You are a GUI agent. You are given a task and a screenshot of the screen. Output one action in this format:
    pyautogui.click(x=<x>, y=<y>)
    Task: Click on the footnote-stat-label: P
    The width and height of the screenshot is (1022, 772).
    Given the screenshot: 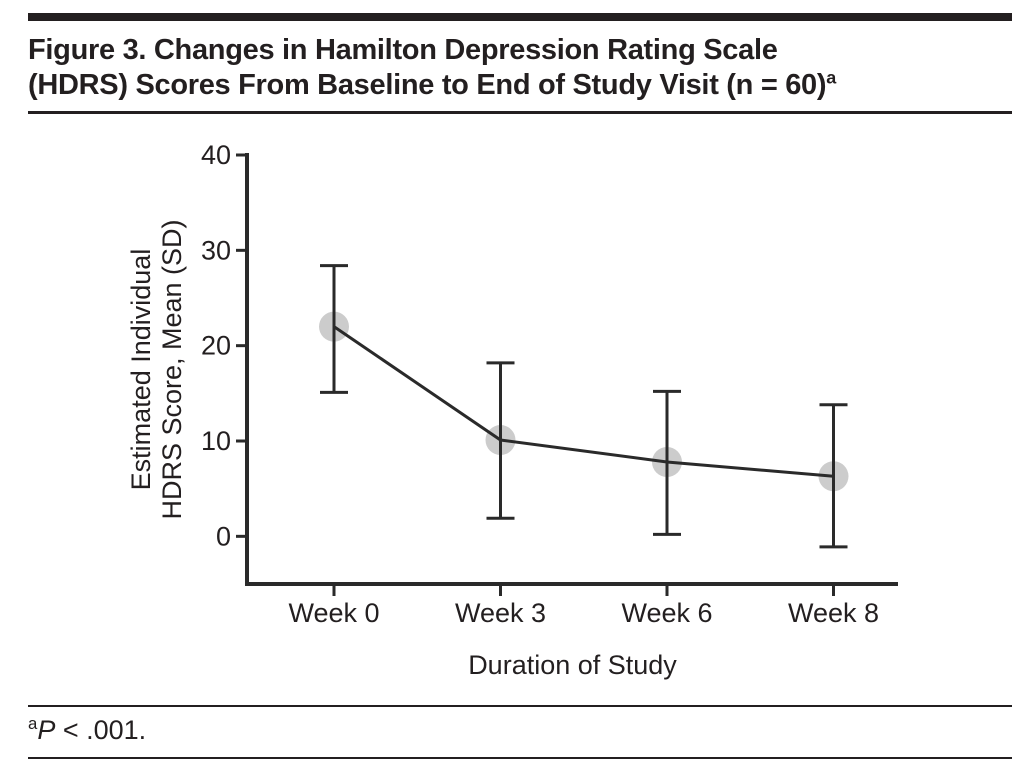 What is the action you would take?
    pyautogui.click(x=46, y=730)
    